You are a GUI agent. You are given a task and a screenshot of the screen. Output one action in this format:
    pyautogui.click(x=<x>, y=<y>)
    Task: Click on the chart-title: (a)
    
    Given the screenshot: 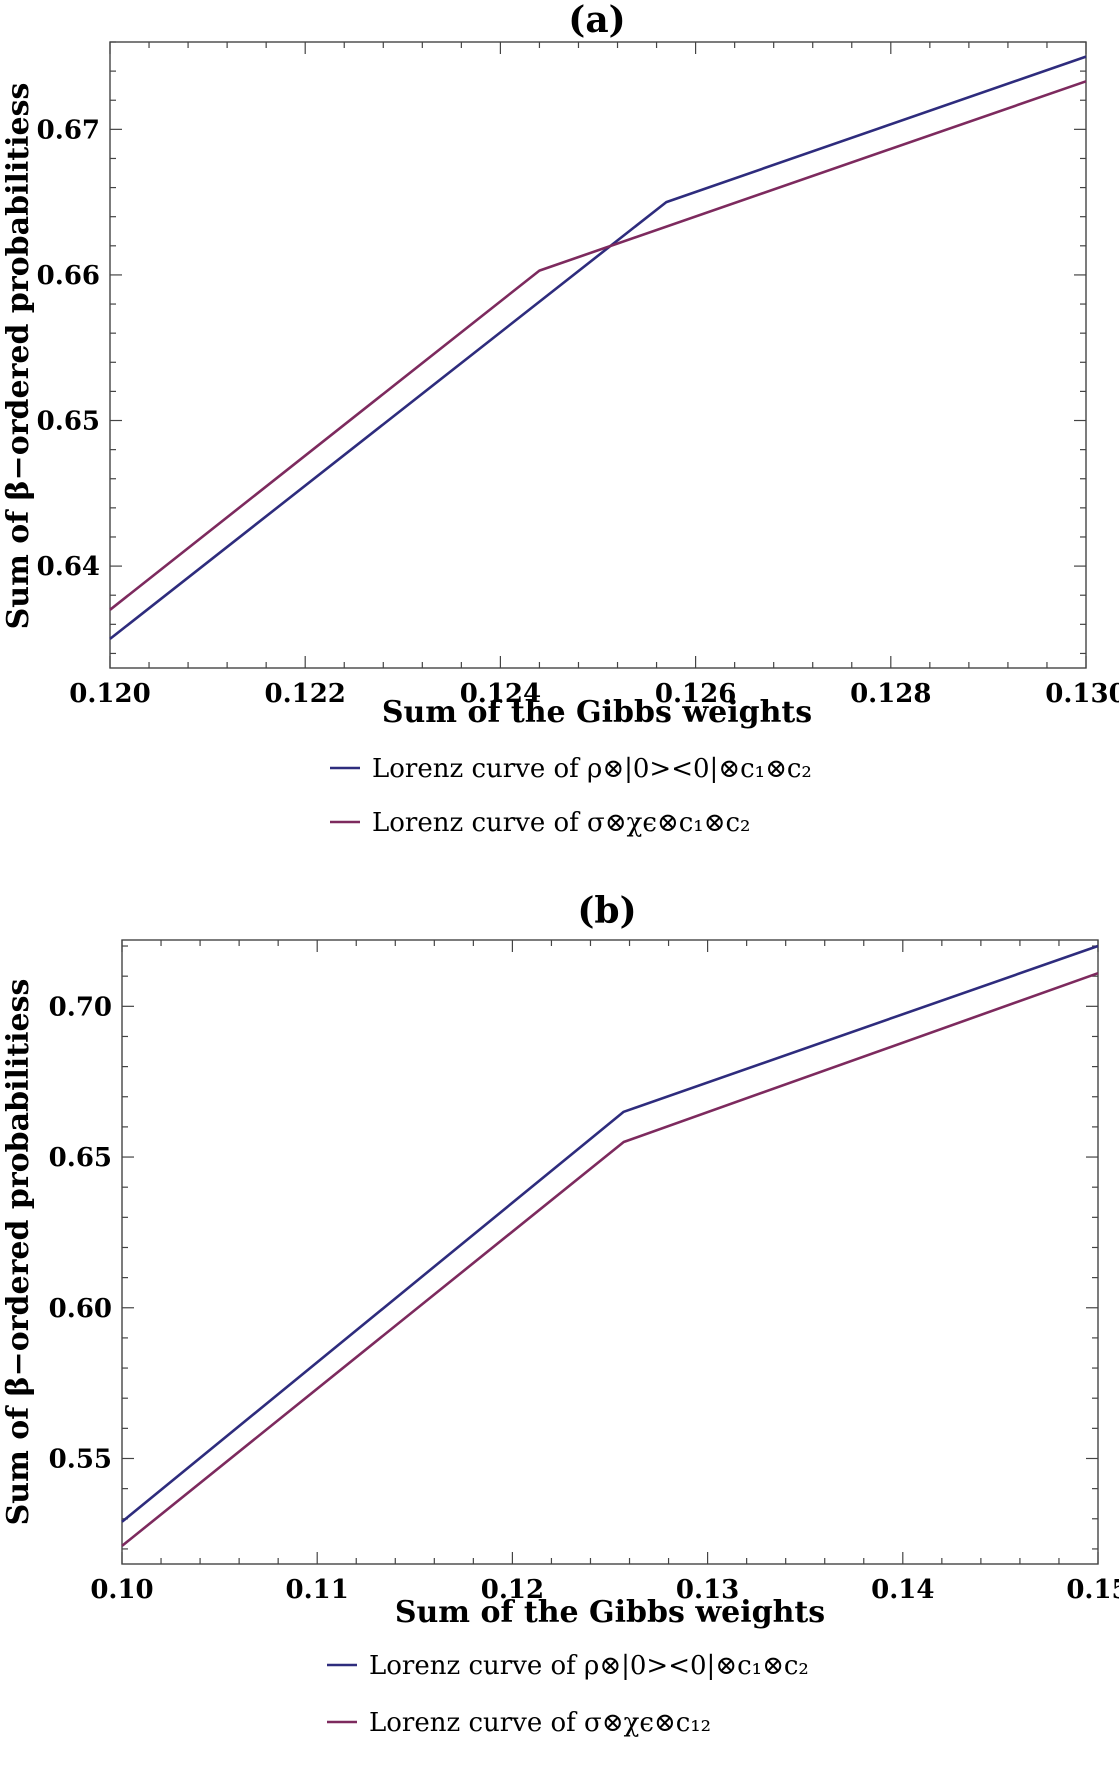 What is the action you would take?
    pyautogui.click(x=596, y=20)
    